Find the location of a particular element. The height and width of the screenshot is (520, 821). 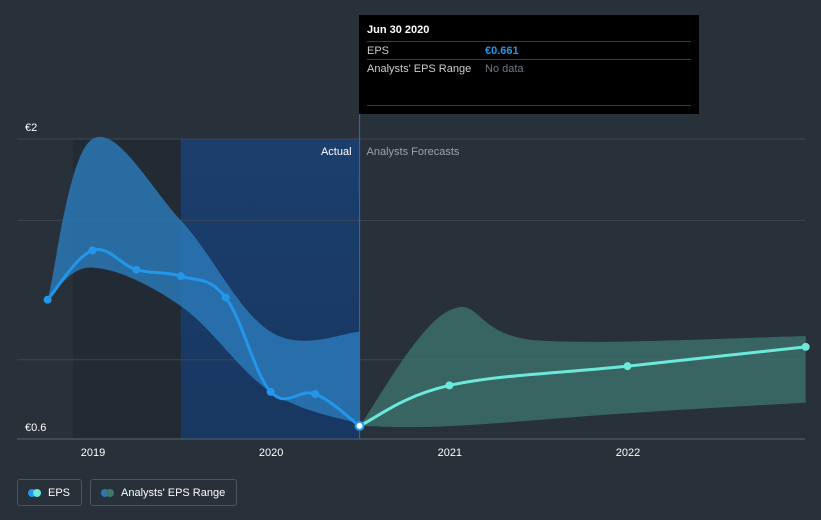

x-tick-label: 2021 is located at coordinates (450, 453).